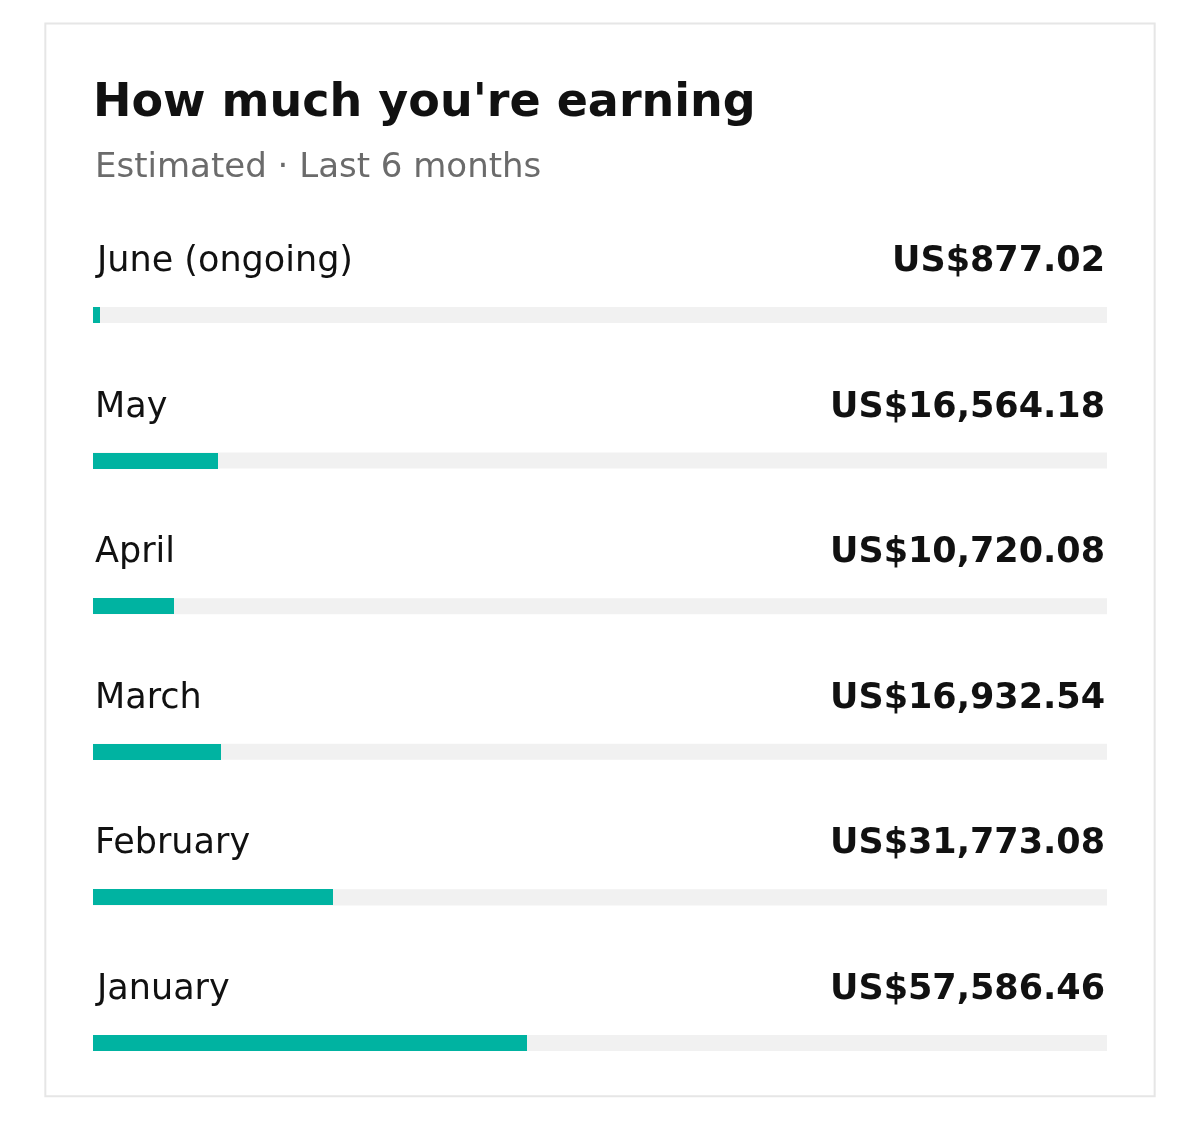  What do you see at coordinates (318, 165) in the screenshot?
I see `chart-subtitle: Estimated · Last 6 months` at bounding box center [318, 165].